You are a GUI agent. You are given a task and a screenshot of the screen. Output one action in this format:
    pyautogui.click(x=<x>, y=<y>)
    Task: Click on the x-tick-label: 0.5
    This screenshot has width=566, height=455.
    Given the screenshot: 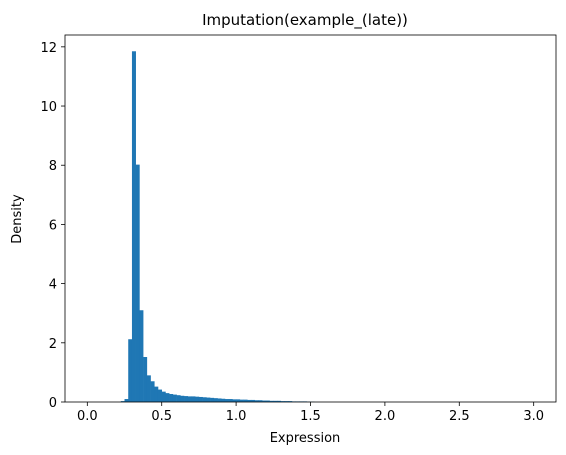 What is the action you would take?
    pyautogui.click(x=161, y=416)
    